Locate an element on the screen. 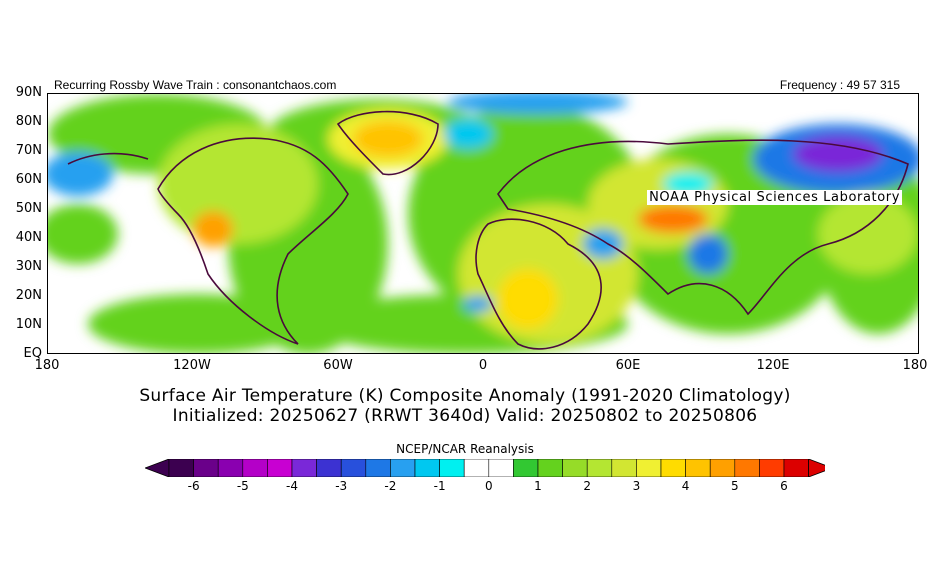 The image size is (930, 580). colorbar-tick-label: 3 is located at coordinates (636, 486).